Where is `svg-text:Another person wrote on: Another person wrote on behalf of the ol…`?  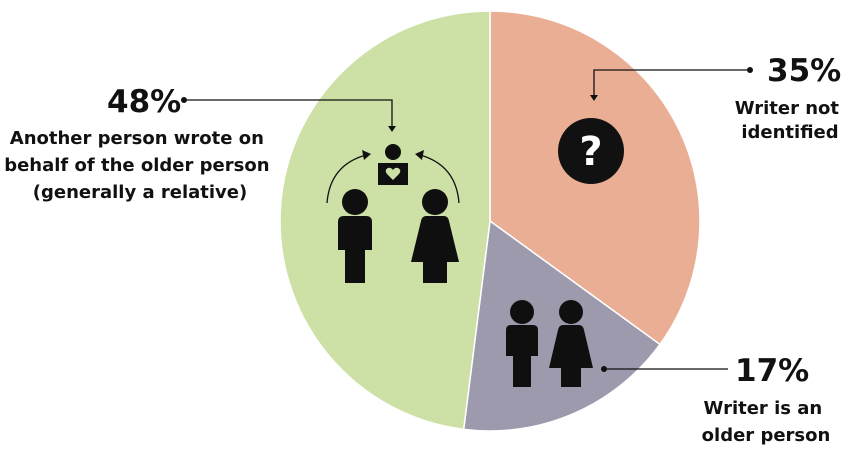
svg-text:Another person wrote on: Another person wrote on behalf of the ol… is located at coordinates (140, 165).